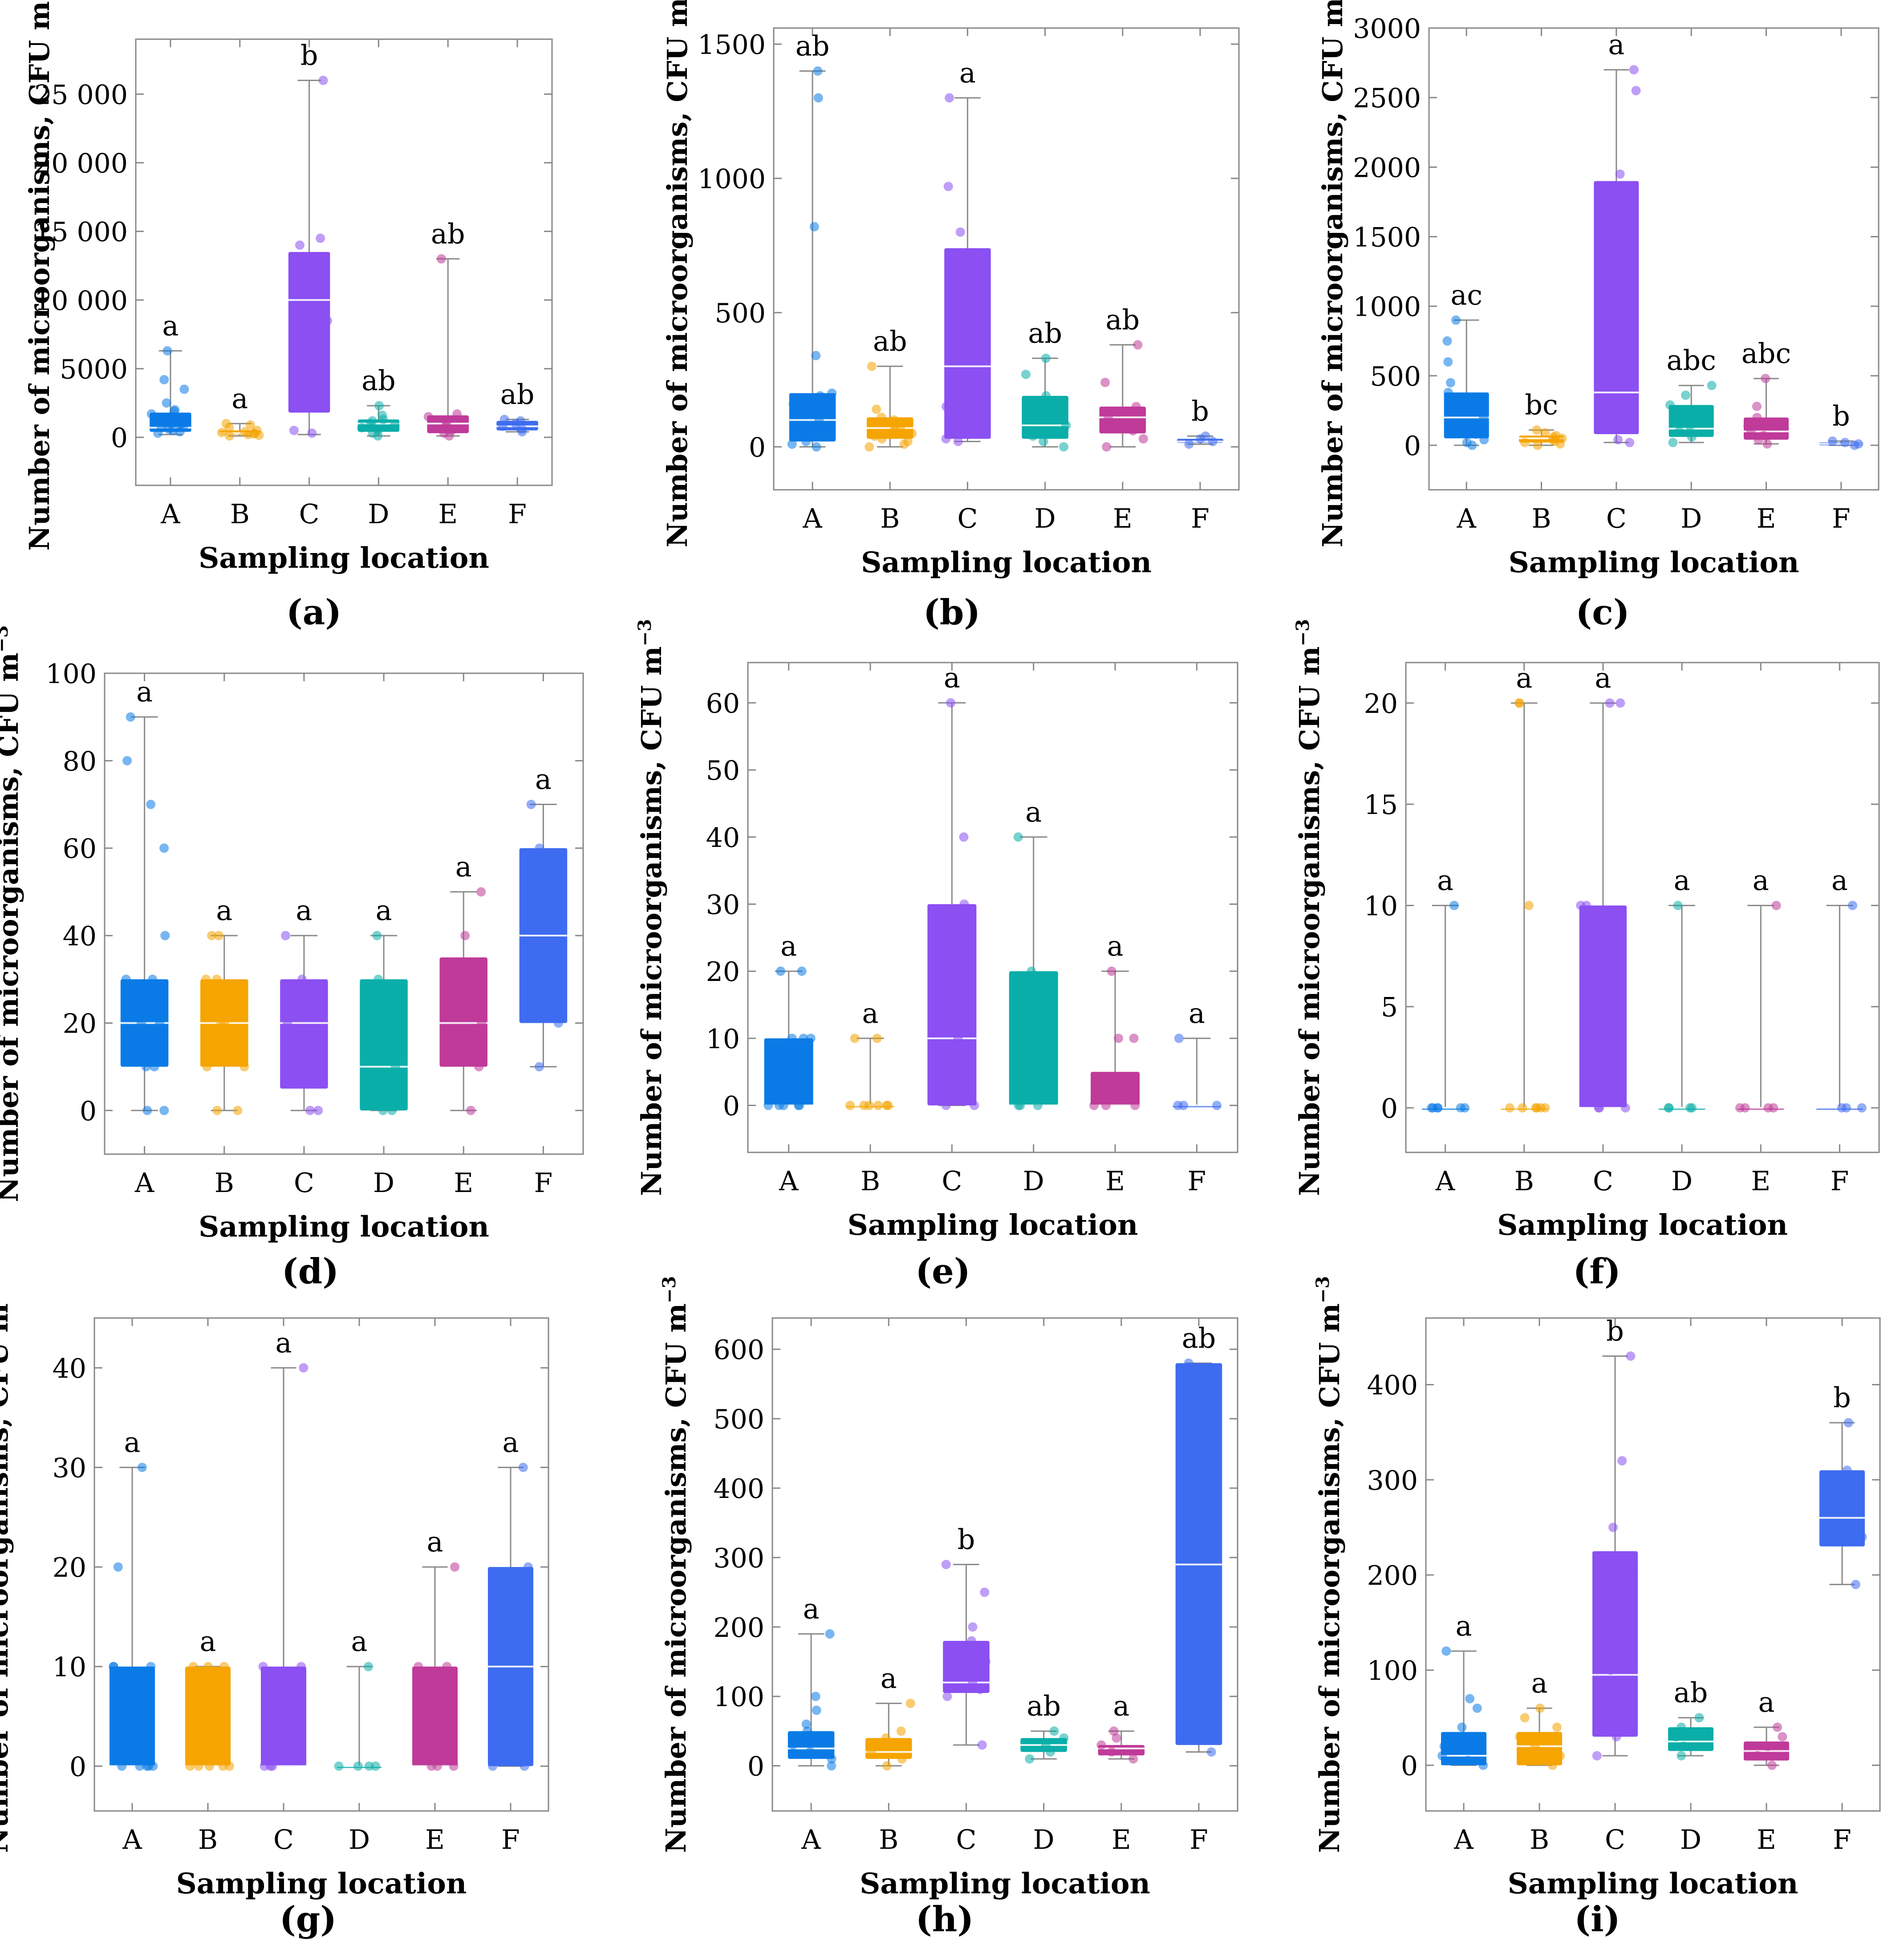 This screenshot has height=1953, width=1904. Describe the element at coordinates (1038, 420) in the screenshot. I see `panel-b-box-d-point` at that location.